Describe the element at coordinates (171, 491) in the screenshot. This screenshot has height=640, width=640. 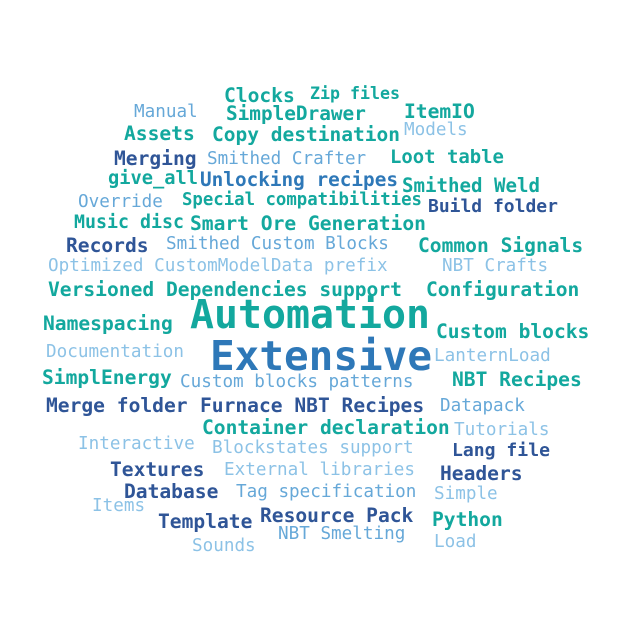
I see `word-database: Database` at that location.